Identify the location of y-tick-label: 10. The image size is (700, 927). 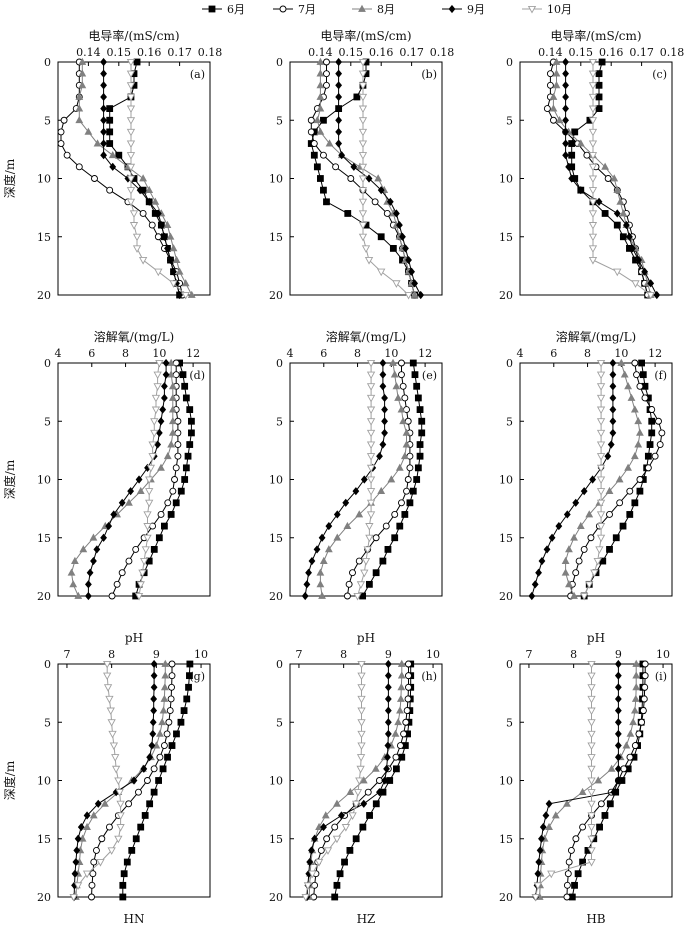
(506, 480).